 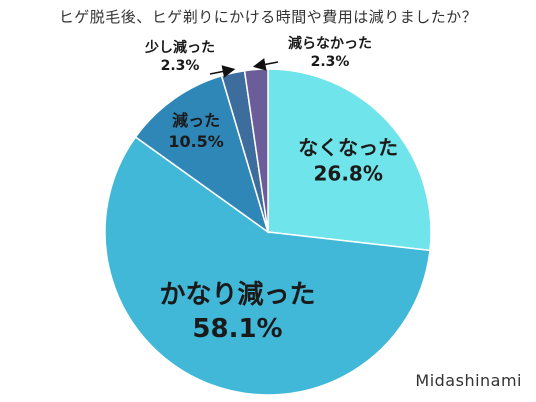 What do you see at coordinates (180, 66) in the screenshot?
I see `slice-value-sukoshi-hetta: 2.3%` at bounding box center [180, 66].